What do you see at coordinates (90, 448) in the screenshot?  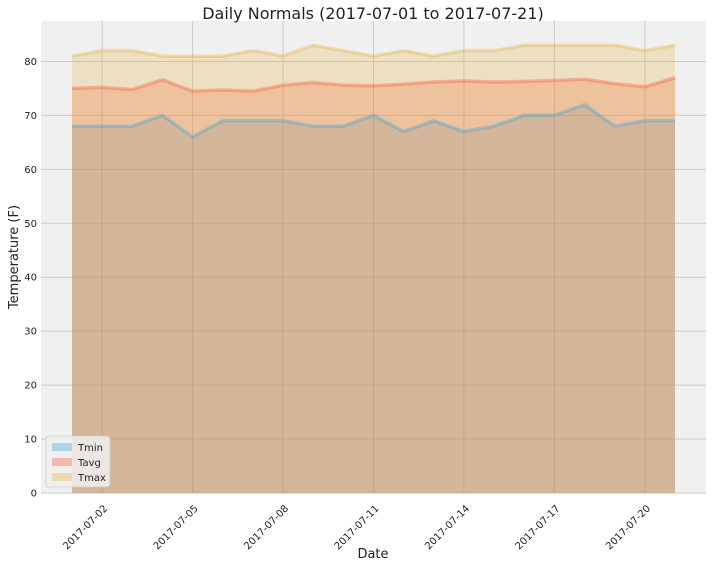 I see `legend-label: Tmin` at bounding box center [90, 448].